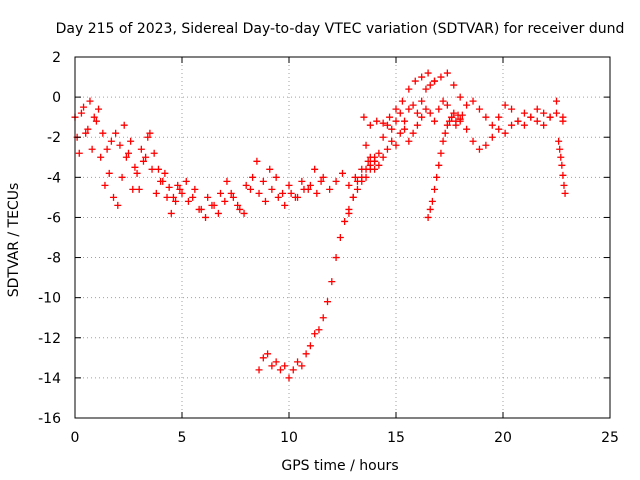 This screenshot has width=640, height=480. I want to click on y-tick-label: -6, so click(54, 218).